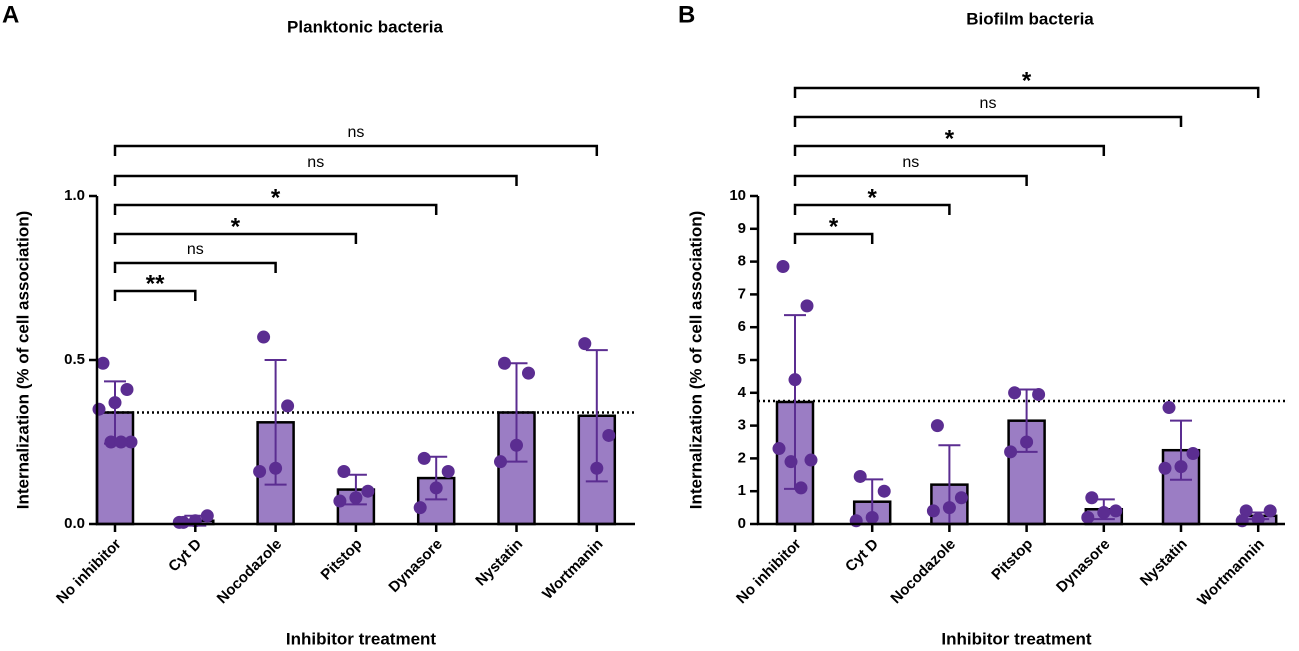 This screenshot has width=1299, height=651. Describe the element at coordinates (74, 523) in the screenshot. I see `y-tick-label: 0.0` at that location.